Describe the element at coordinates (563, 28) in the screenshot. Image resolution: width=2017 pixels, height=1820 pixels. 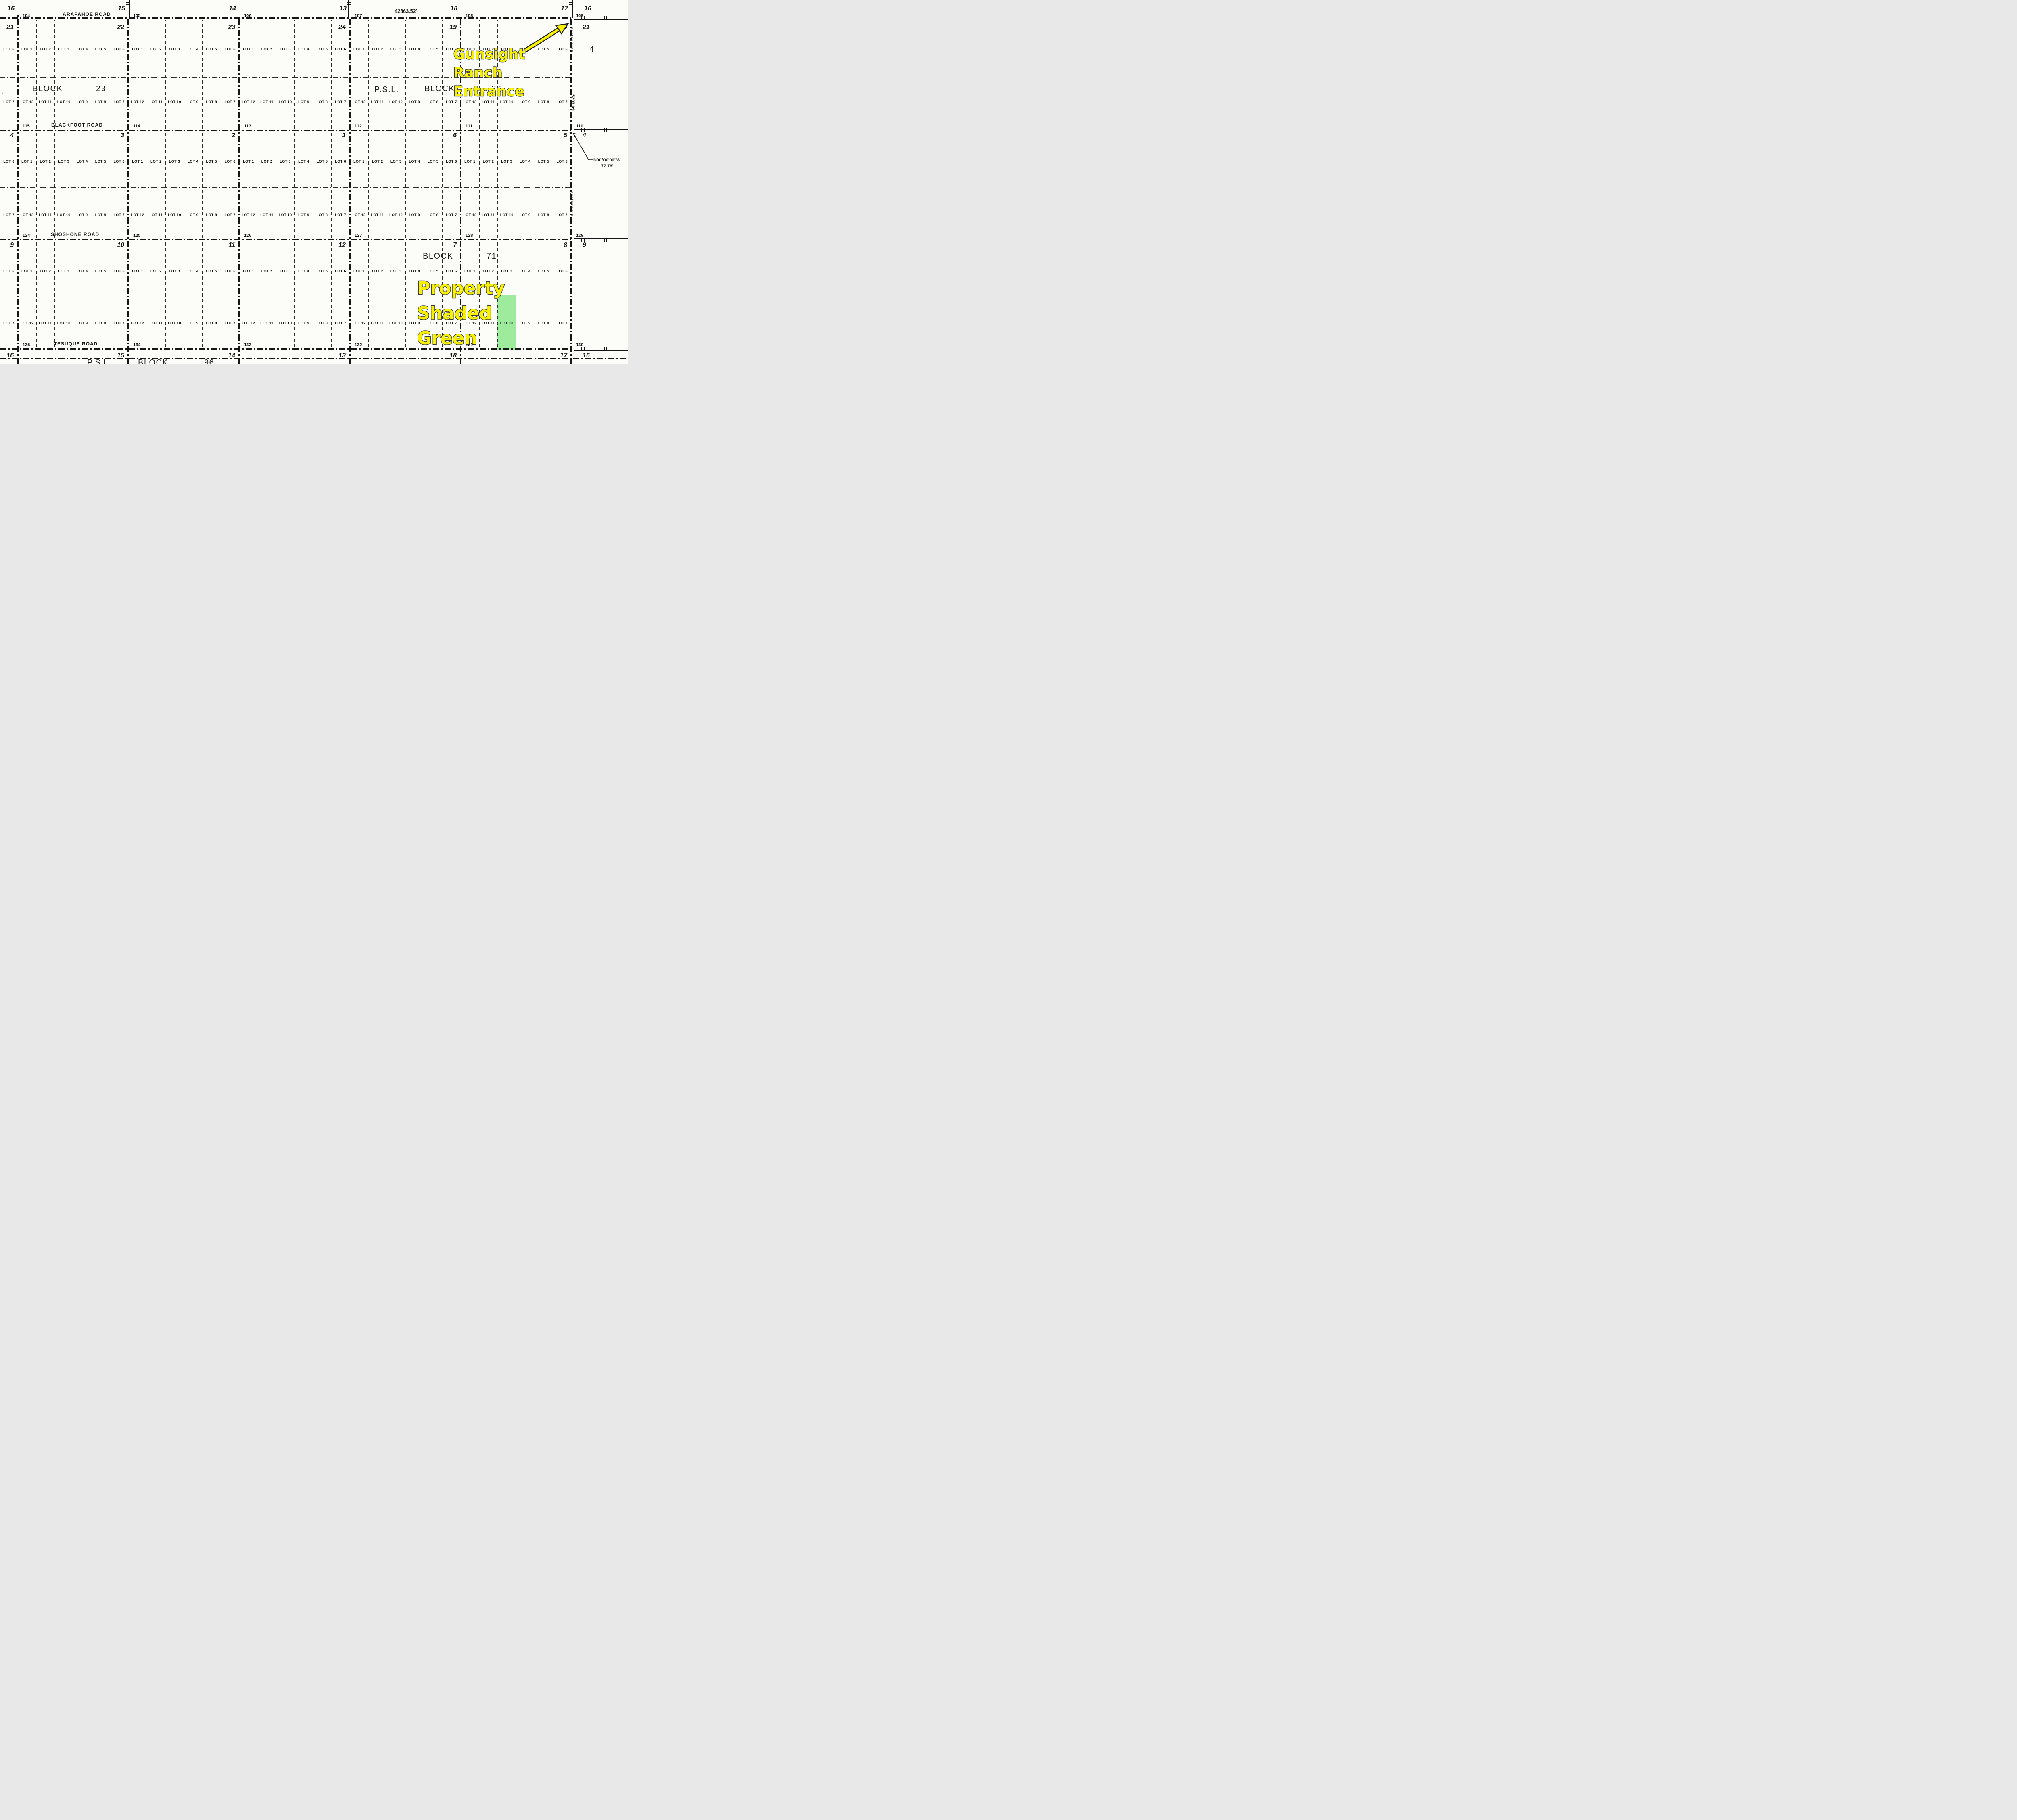
I see `section-number: 20` at that location.